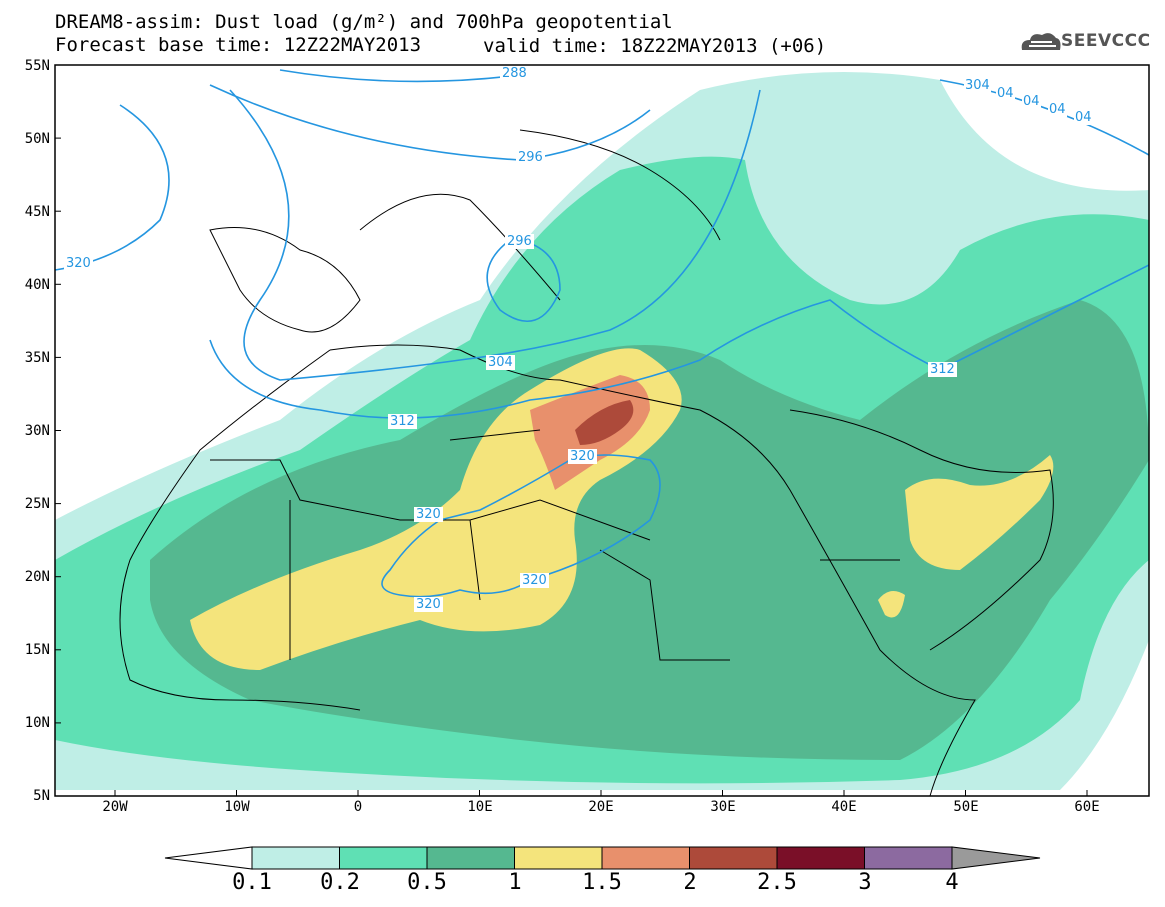 The height and width of the screenshot is (907, 1165). What do you see at coordinates (601, 807) in the screenshot?
I see `lon-label: 20E` at bounding box center [601, 807].